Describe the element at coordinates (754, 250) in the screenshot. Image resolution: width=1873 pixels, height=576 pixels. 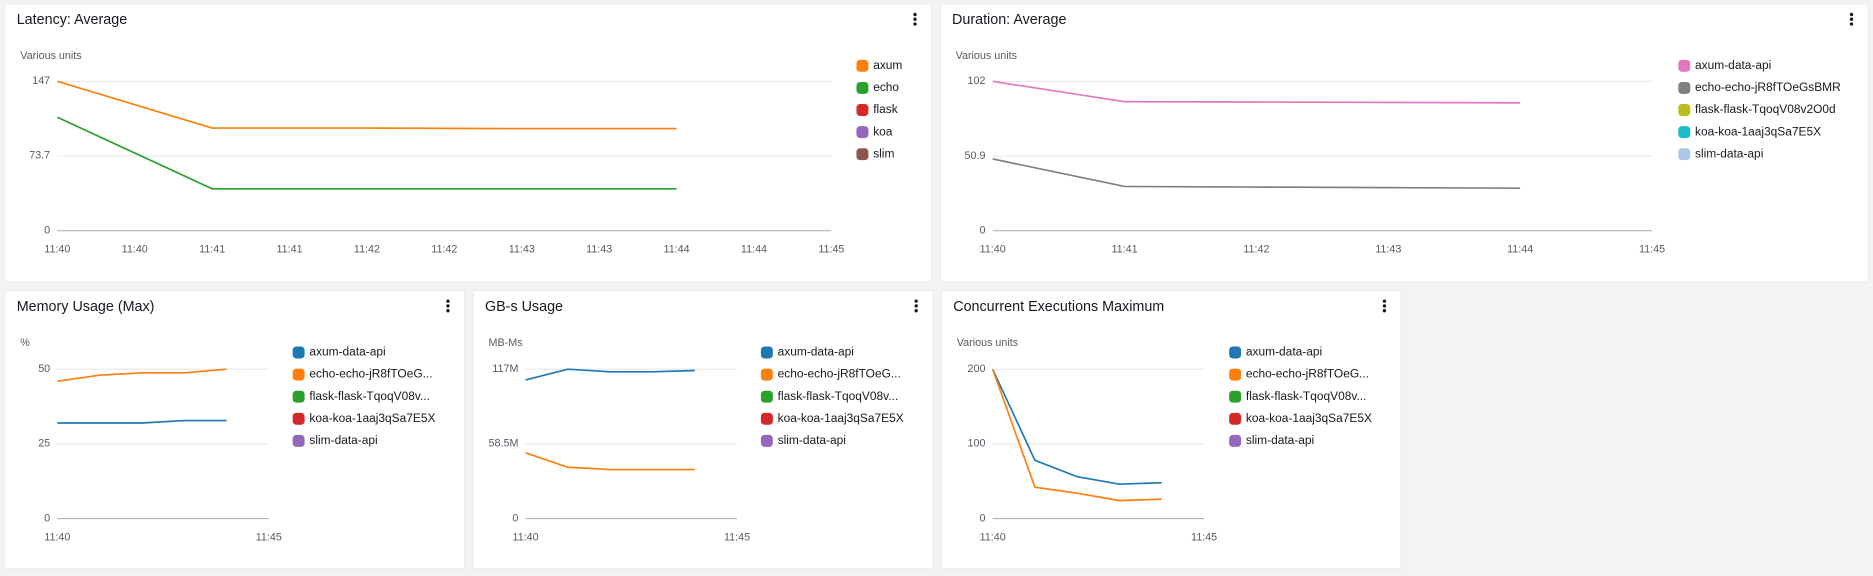
I see `x-tick-label: 11:44` at that location.